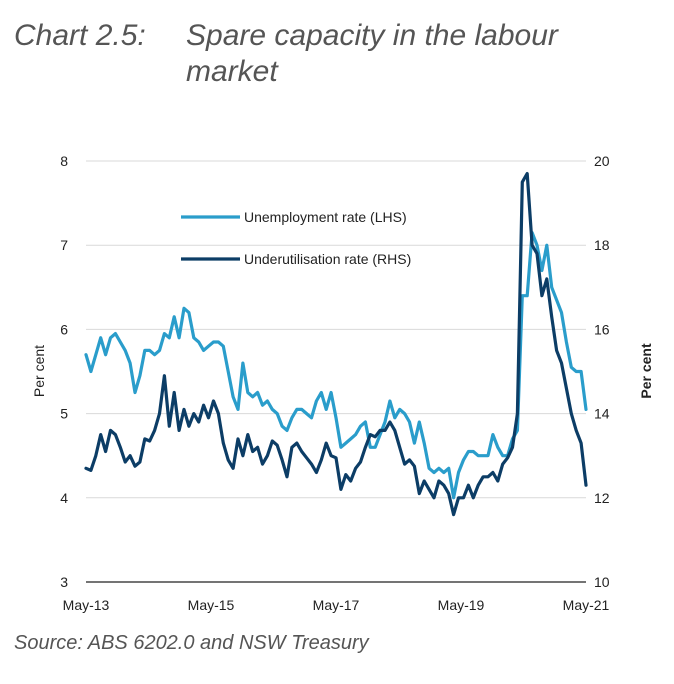 The width and height of the screenshot is (674, 684). Describe the element at coordinates (64, 582) in the screenshot. I see `y-left-tick-label: 3` at that location.